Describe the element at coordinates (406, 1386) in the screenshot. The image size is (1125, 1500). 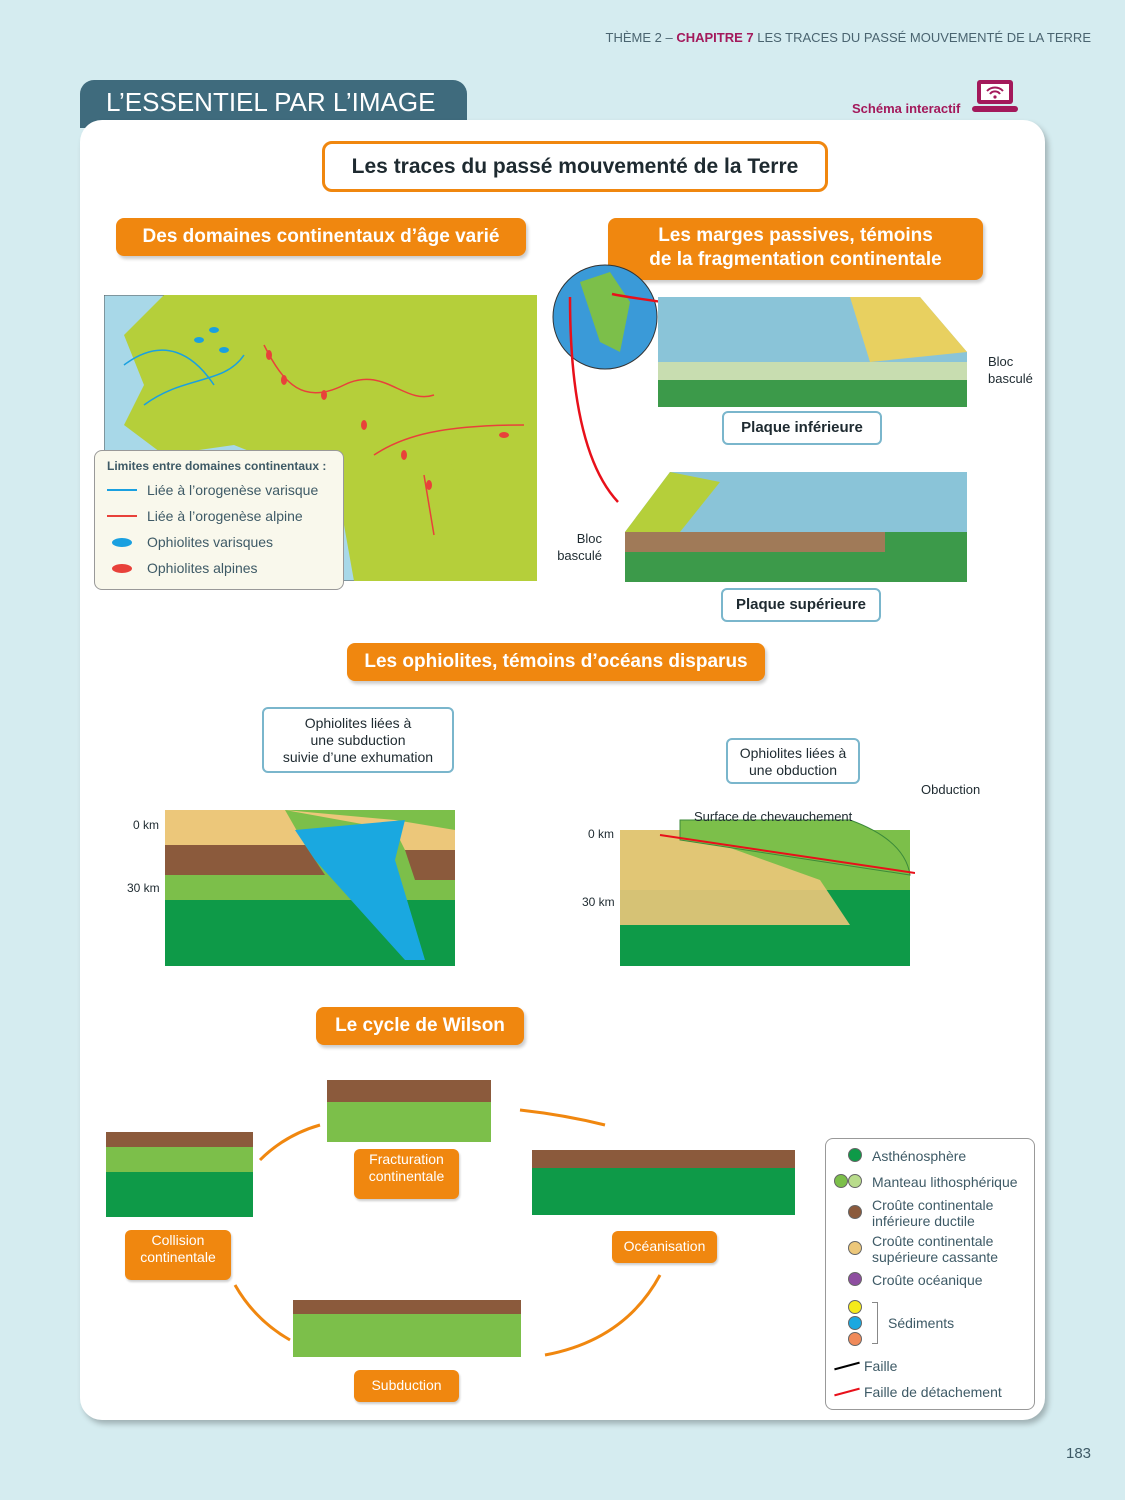
I see `stage-subduction: Subduction` at that location.